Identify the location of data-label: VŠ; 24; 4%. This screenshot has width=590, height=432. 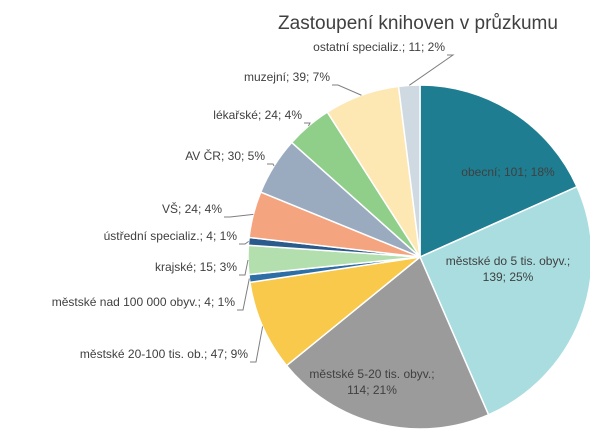
(192, 208).